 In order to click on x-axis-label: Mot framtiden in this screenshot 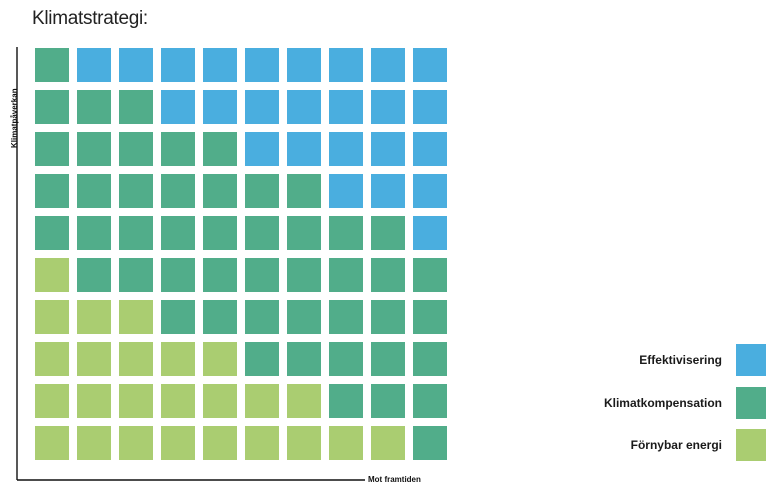, I will do `click(394, 479)`.